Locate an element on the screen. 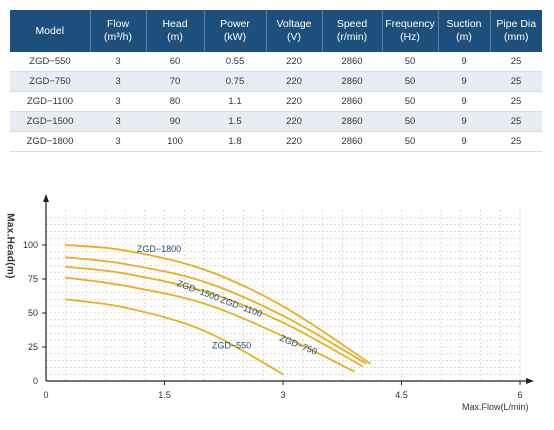  series-label: ZGD−750 is located at coordinates (298, 345).